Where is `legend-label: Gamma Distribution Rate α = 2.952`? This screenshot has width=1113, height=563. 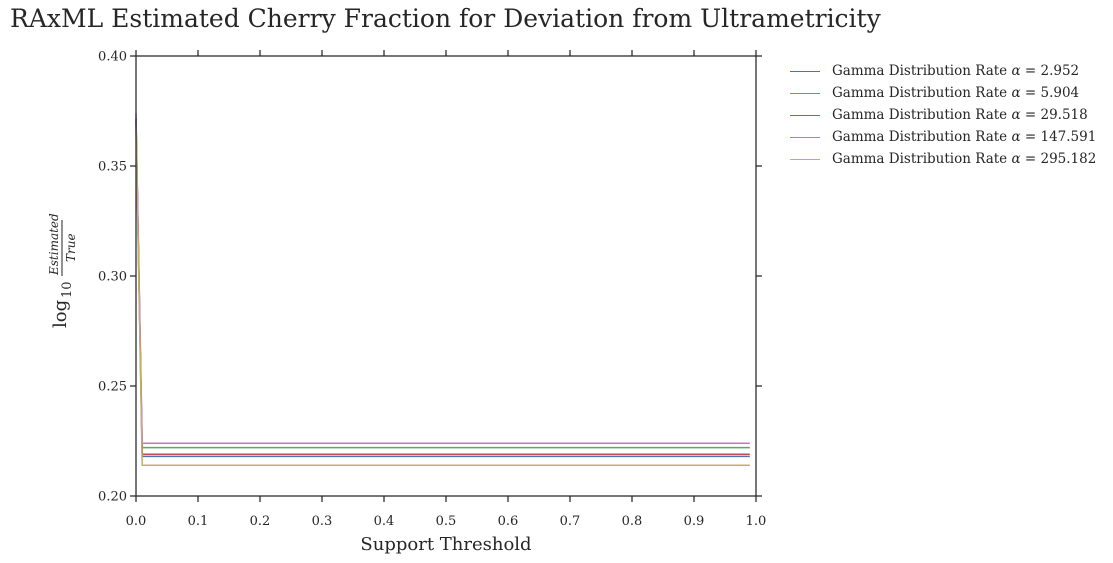
legend-label: Gamma Distribution Rate α = 2.952 is located at coordinates (955, 71).